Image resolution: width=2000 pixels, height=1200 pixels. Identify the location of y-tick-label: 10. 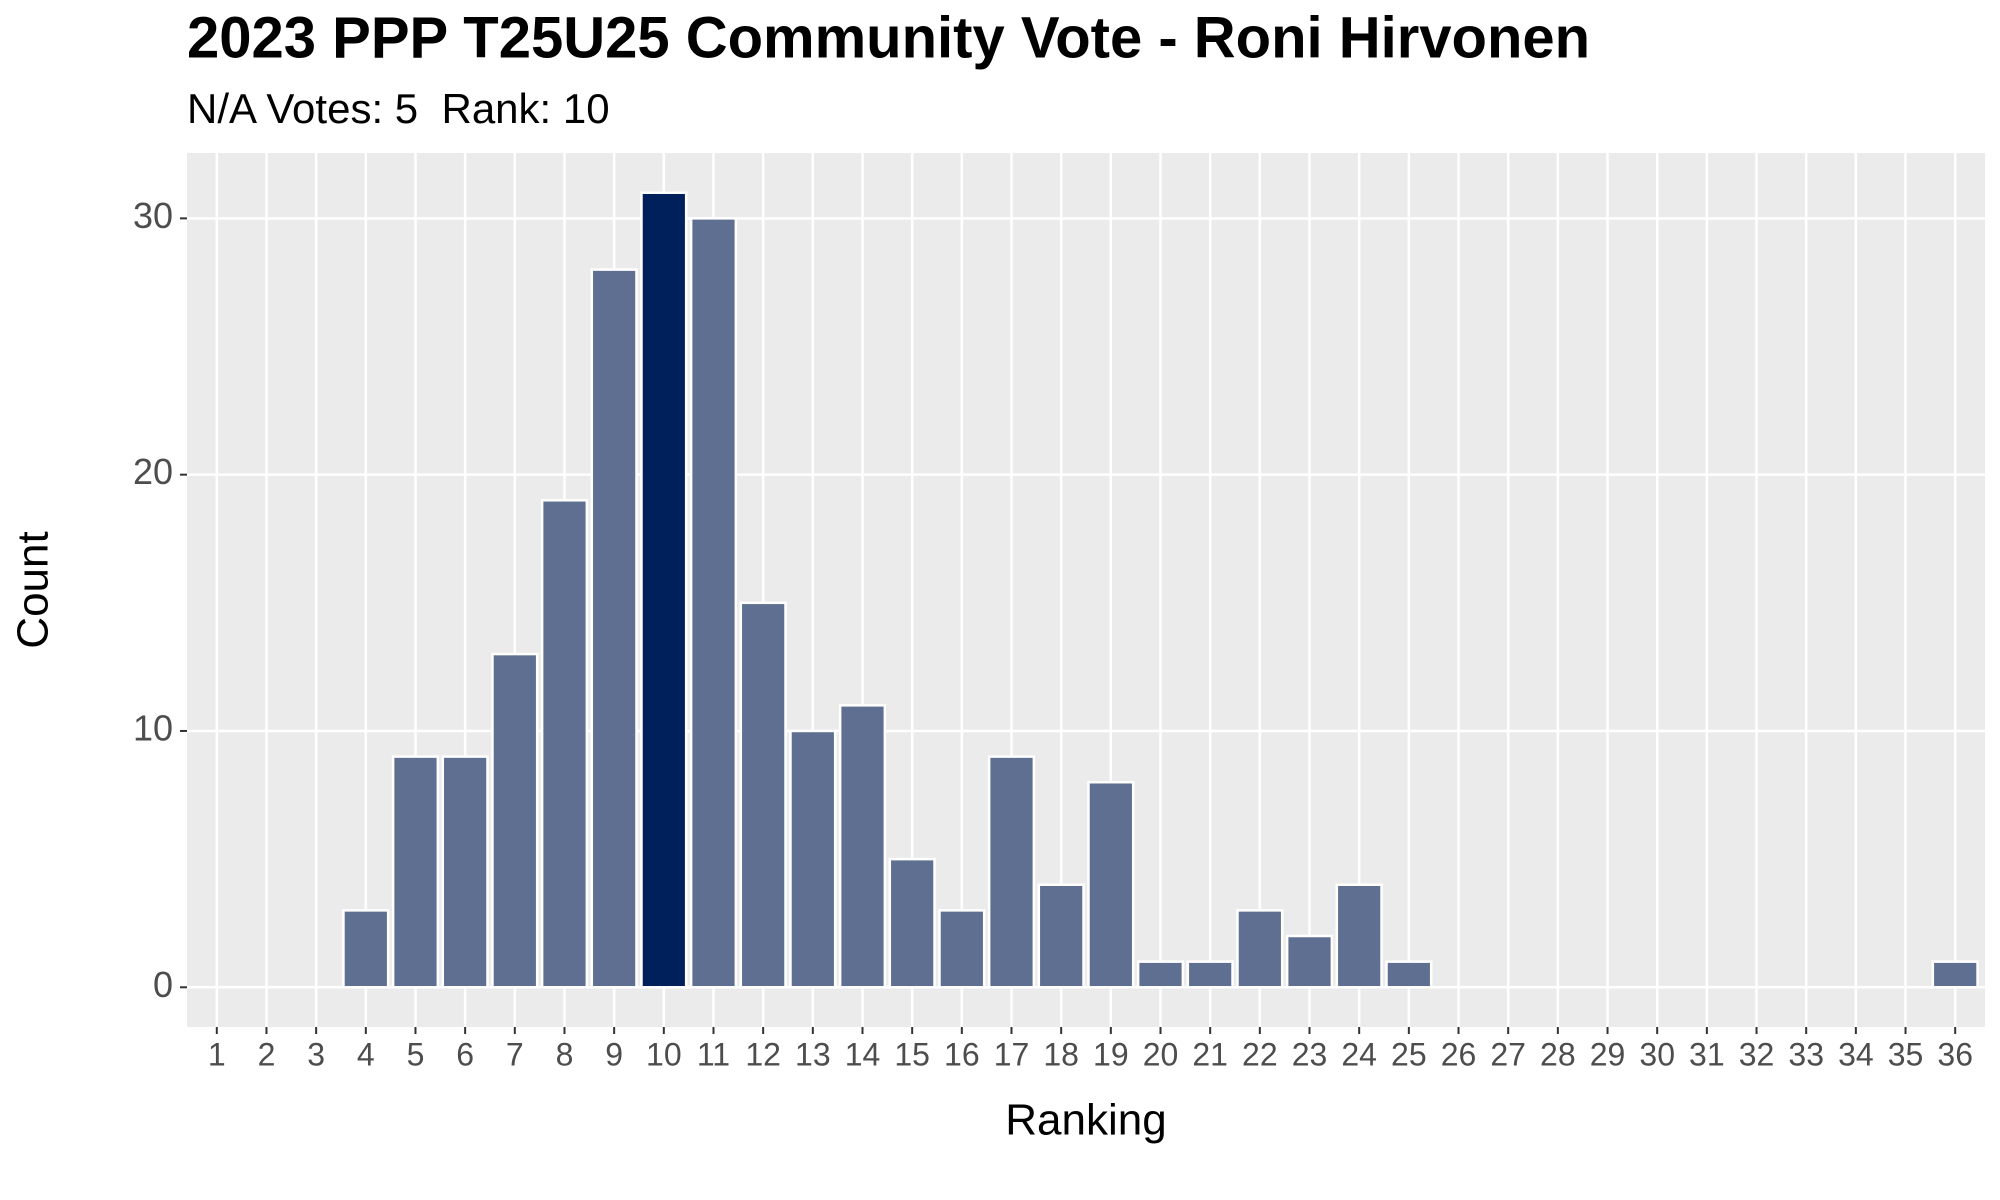
(153, 727).